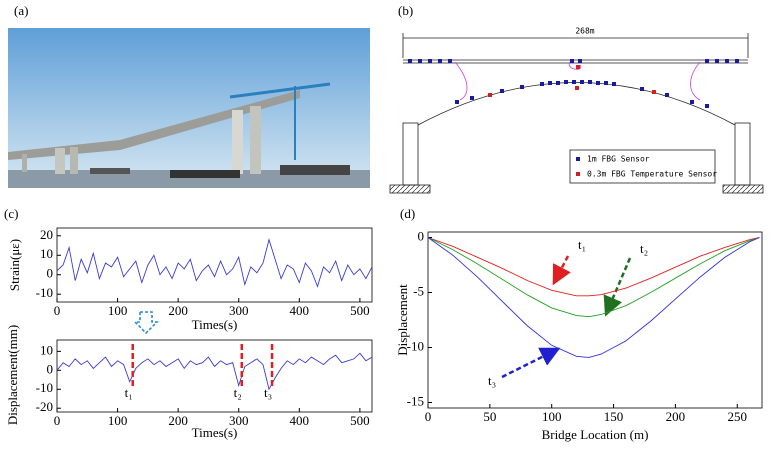  Describe the element at coordinates (21, 10) in the screenshot. I see `panel-label: (a)` at that location.